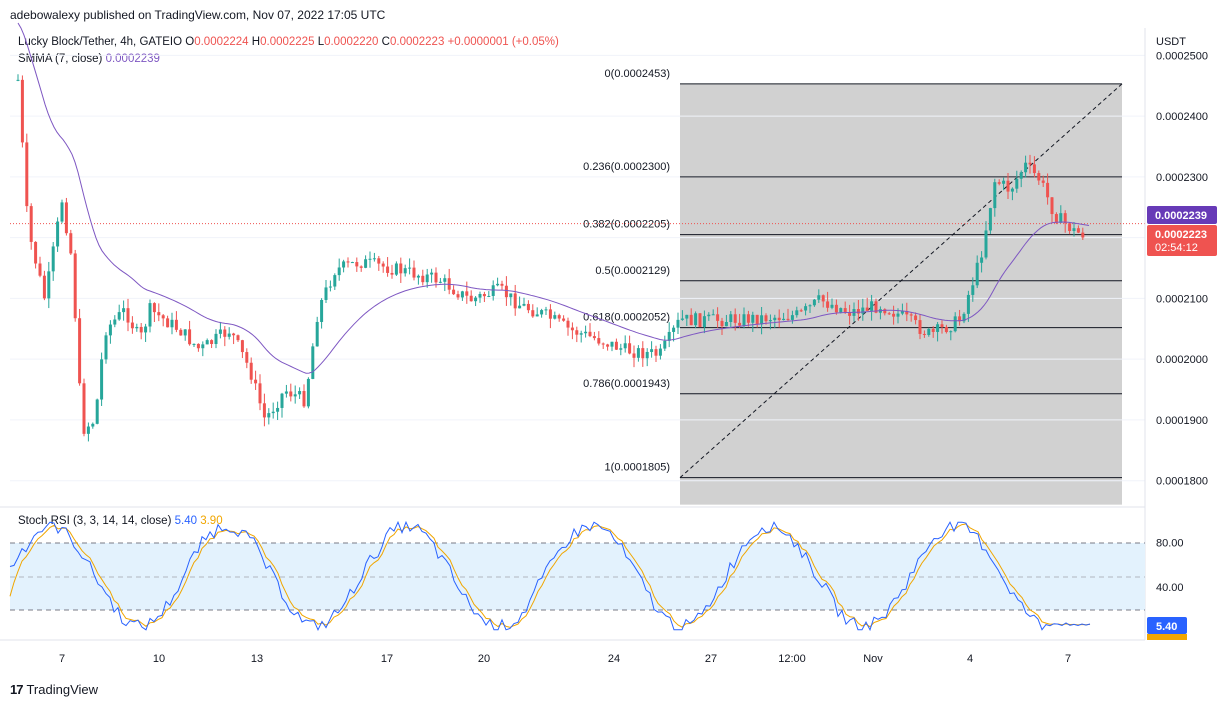 Image resolution: width=1232 pixels, height=707 pixels. Describe the element at coordinates (257, 659) in the screenshot. I see `time-tick-label: 13` at that location.